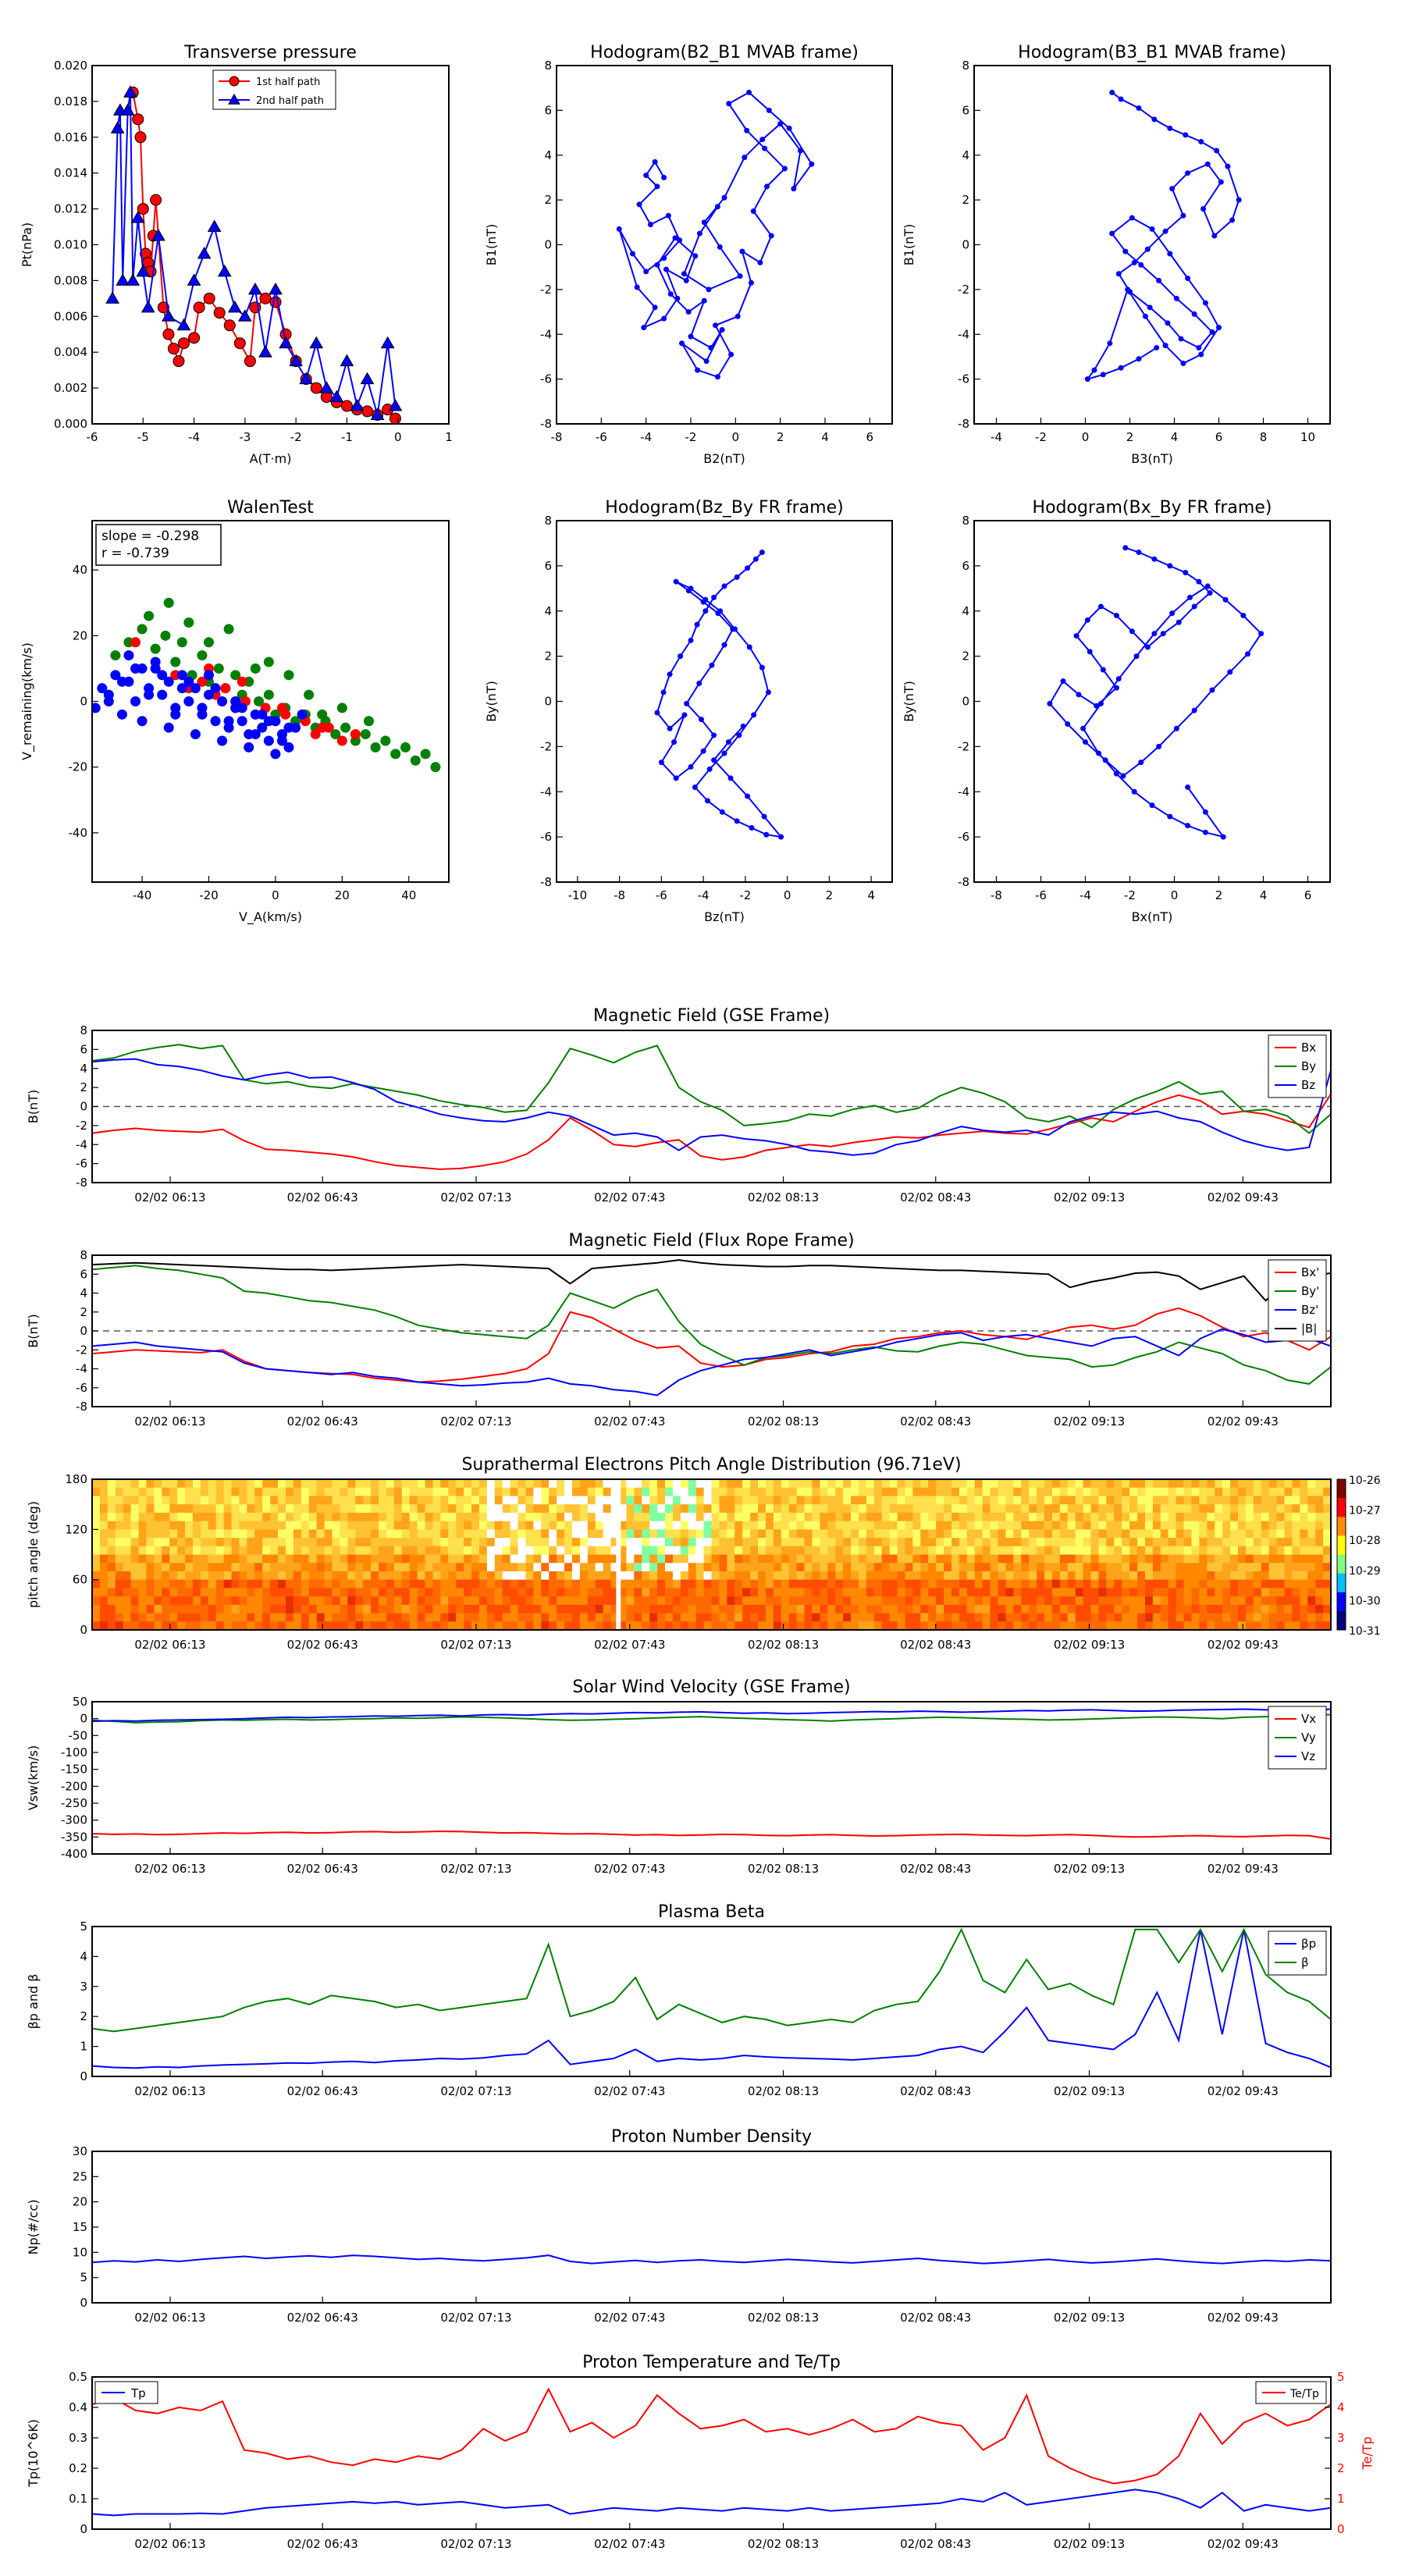  Describe the element at coordinates (1085, 895) in the screenshot. I see `x-tick-label: -4` at that location.